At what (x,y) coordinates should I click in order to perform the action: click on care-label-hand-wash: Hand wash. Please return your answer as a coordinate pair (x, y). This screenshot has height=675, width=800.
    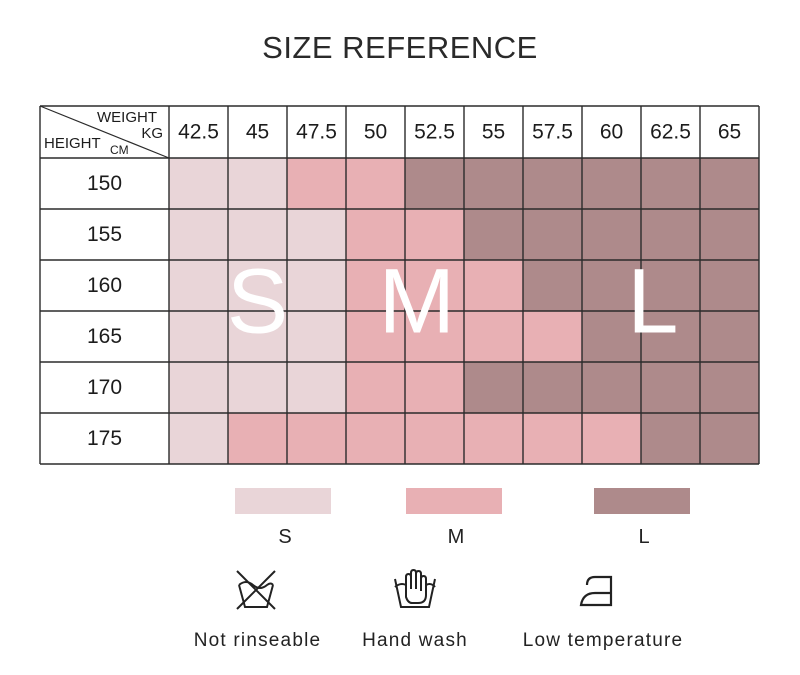
    Looking at the image, I should click on (415, 640).